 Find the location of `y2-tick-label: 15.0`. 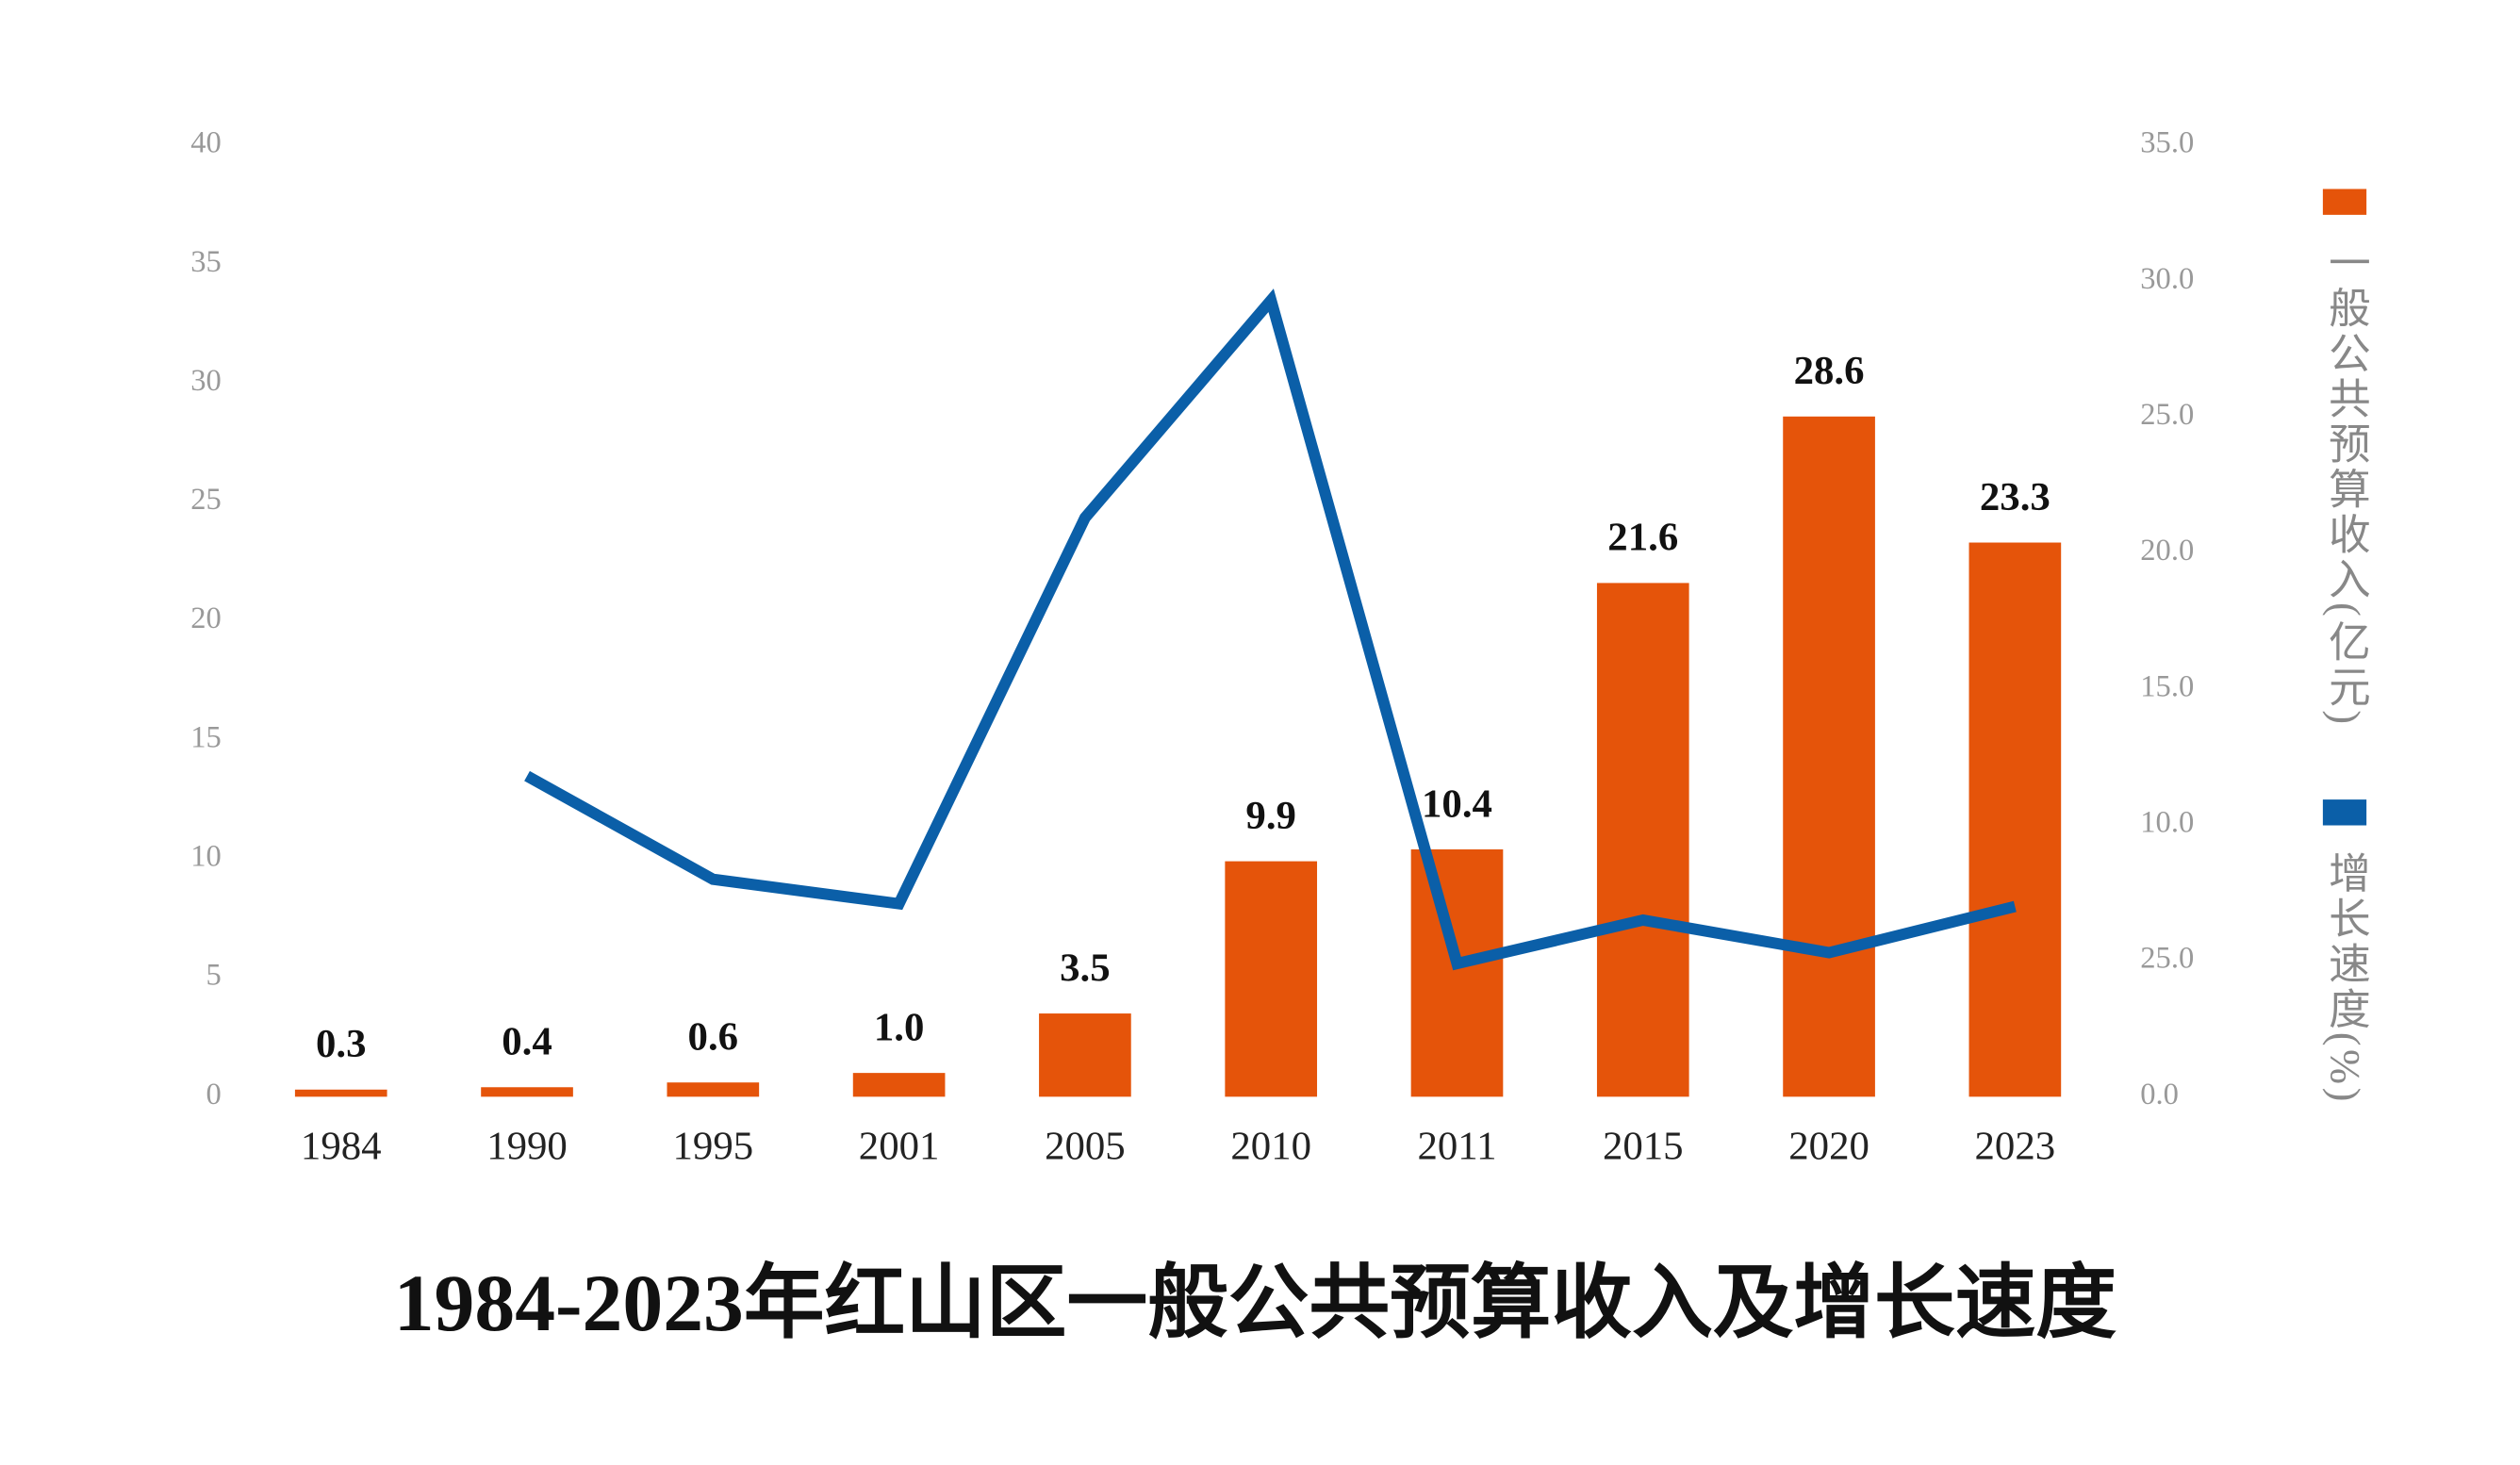

y2-tick-label: 15.0 is located at coordinates (2167, 686).